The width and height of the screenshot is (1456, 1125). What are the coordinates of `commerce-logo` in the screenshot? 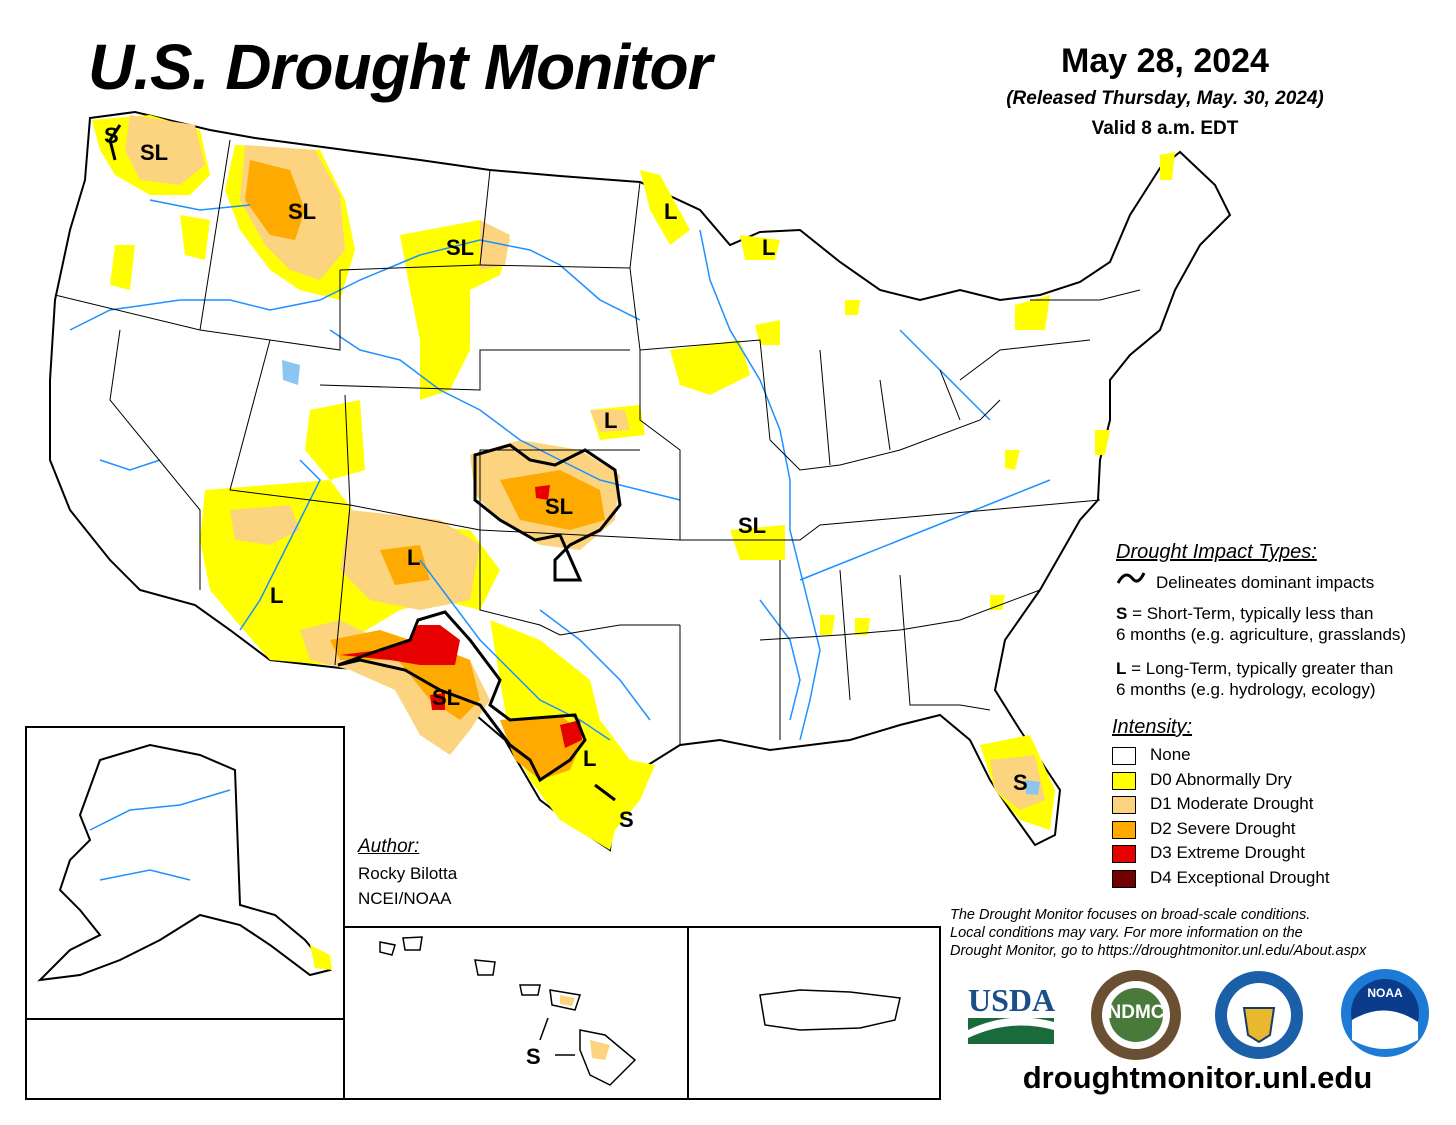 It's located at (1259, 1015).